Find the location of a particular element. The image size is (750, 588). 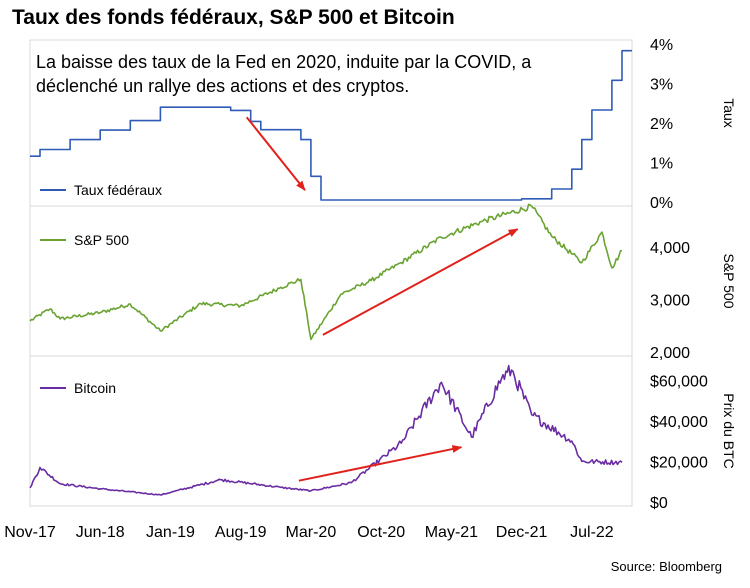

x-tick-label: Mar-20 is located at coordinates (311, 532).